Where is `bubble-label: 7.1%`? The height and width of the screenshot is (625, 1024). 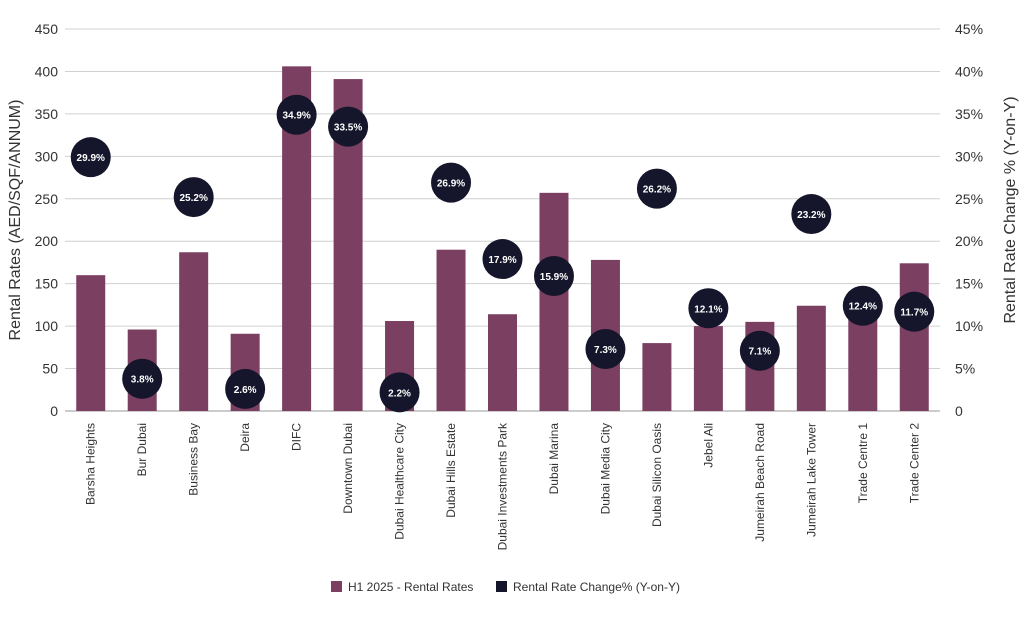 bubble-label: 7.1% is located at coordinates (759, 352).